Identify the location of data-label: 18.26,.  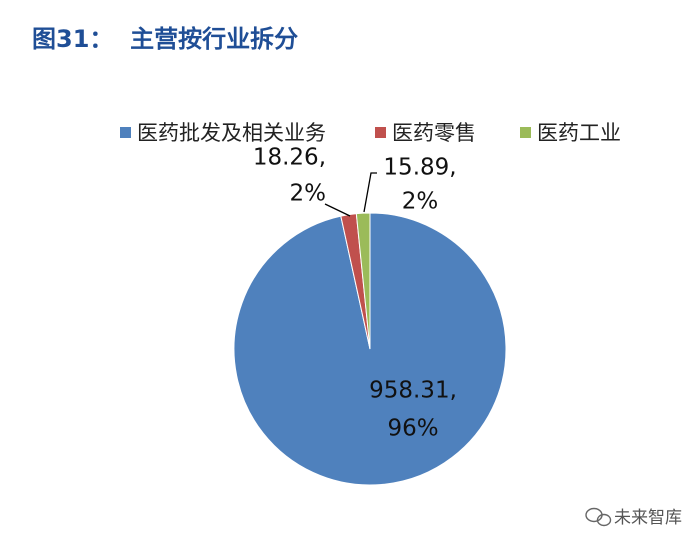
(289, 158).